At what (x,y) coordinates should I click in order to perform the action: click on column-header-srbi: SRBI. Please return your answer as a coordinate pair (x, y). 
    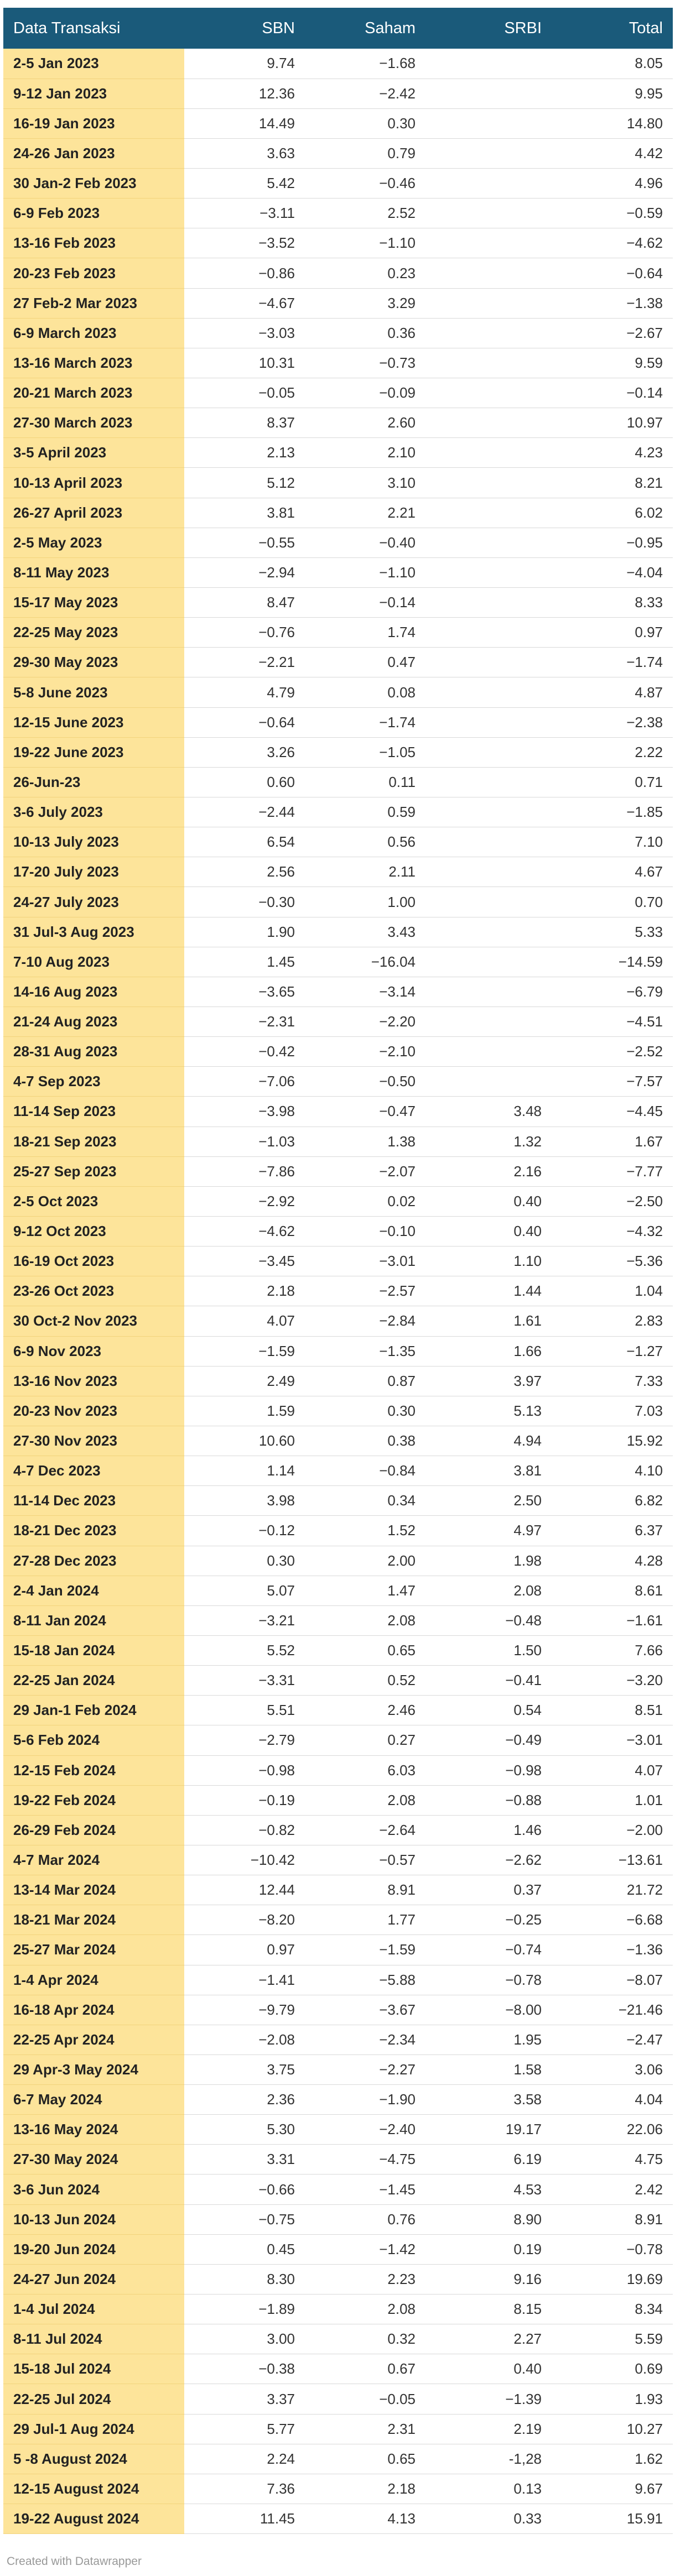
    Looking at the image, I should click on (523, 28).